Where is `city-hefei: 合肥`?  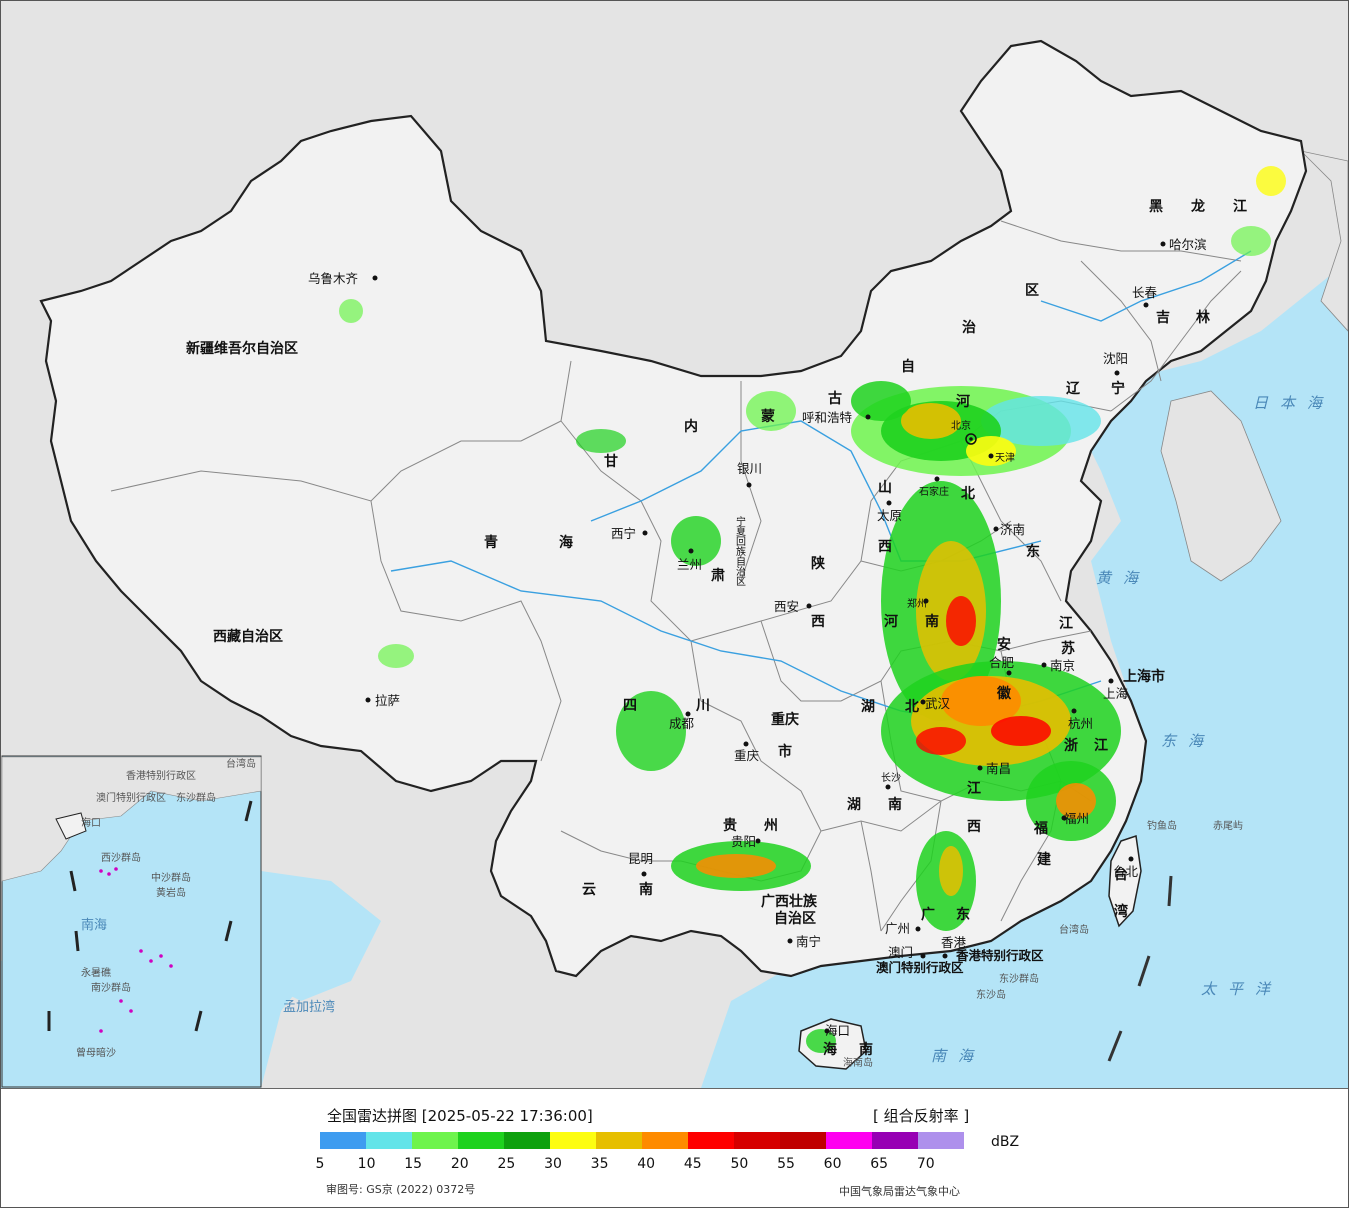
city-hefei: 合肥 is located at coordinates (1002, 662).